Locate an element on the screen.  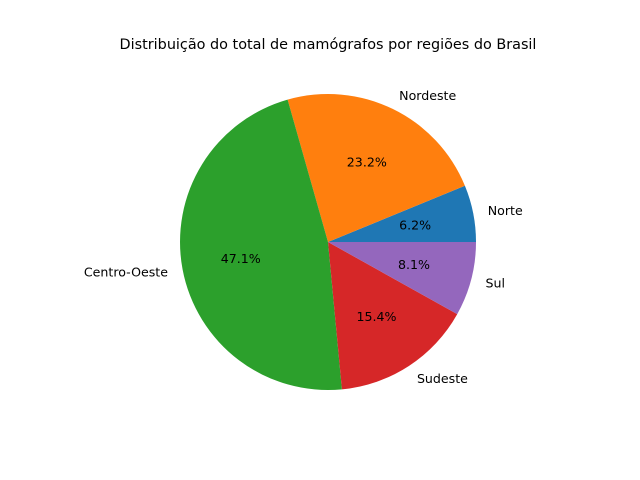
category-label-norte: Norte is located at coordinates (505, 210).